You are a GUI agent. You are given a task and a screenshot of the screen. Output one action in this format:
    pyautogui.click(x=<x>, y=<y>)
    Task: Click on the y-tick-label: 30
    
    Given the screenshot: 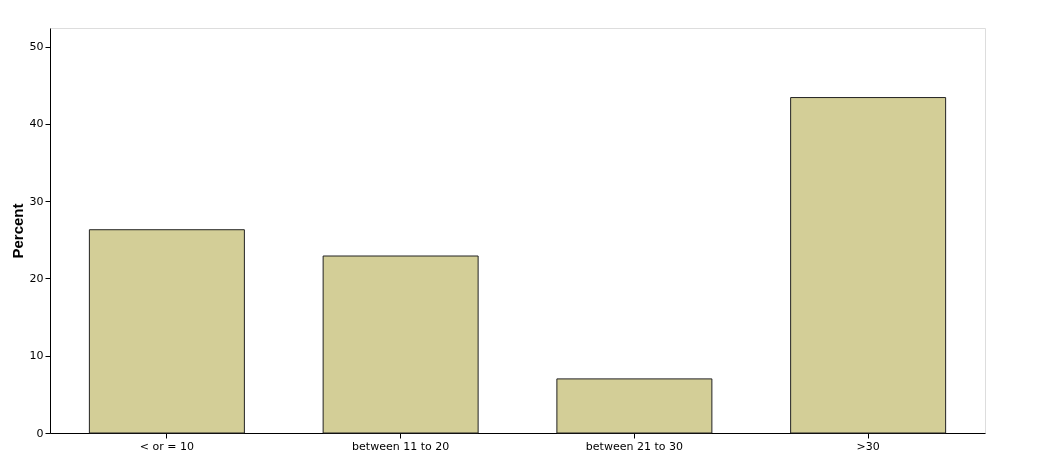 What is the action you would take?
    pyautogui.click(x=36, y=201)
    